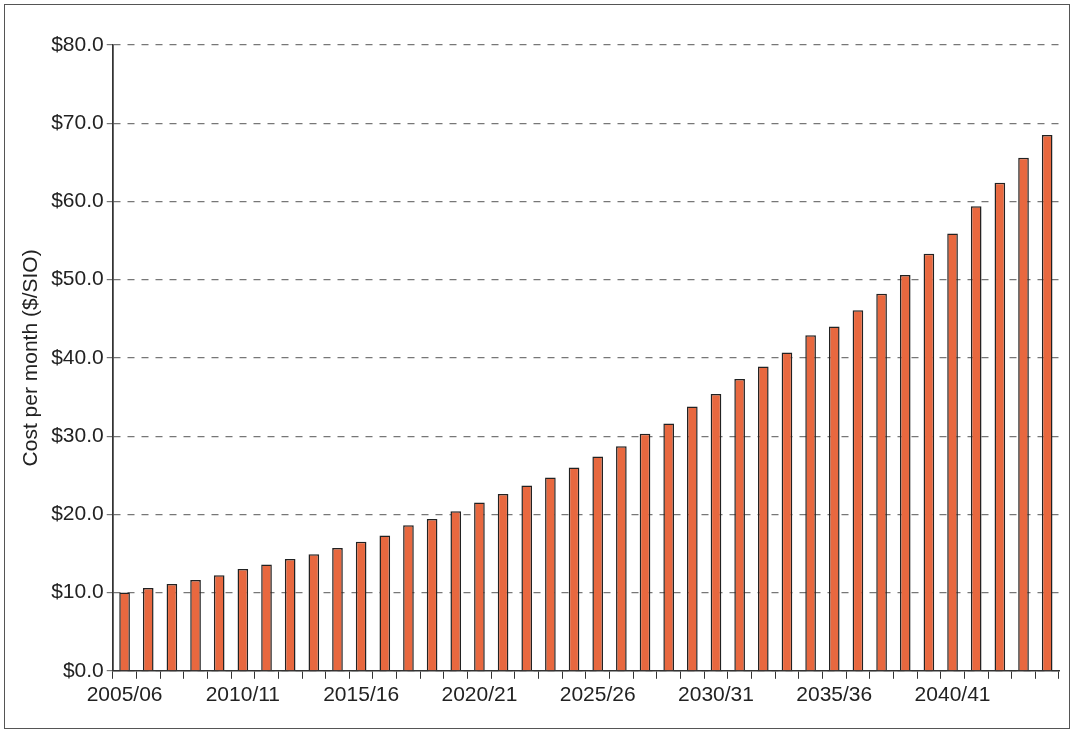  Describe the element at coordinates (77, 200) in the screenshot. I see `y-tick-label: $60.0` at that location.